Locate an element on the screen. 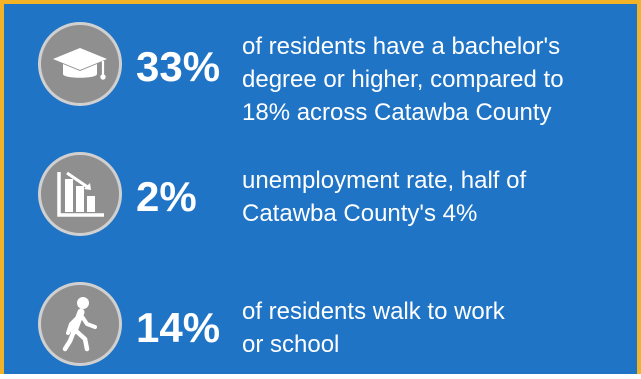 Image resolution: width=641 pixels, height=379 pixels. graduation-cap-icon is located at coordinates (80, 64).